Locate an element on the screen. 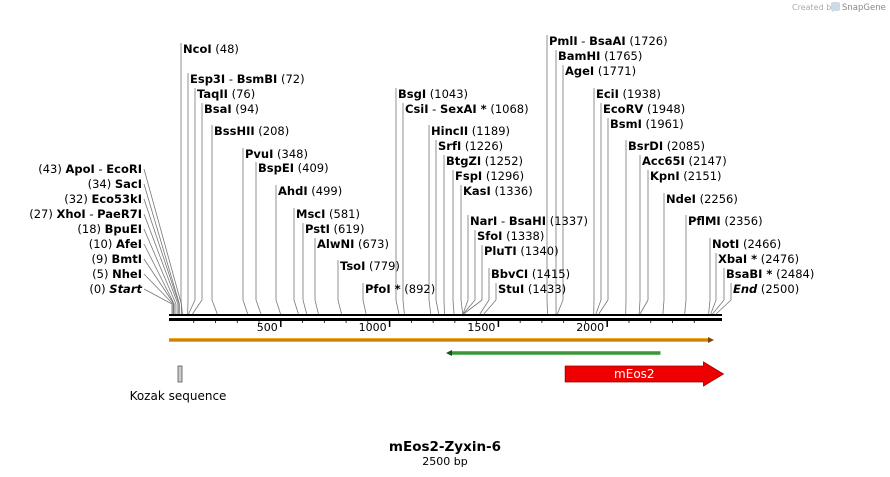 The image size is (890, 477). site-position: (9) is located at coordinates (102, 259).